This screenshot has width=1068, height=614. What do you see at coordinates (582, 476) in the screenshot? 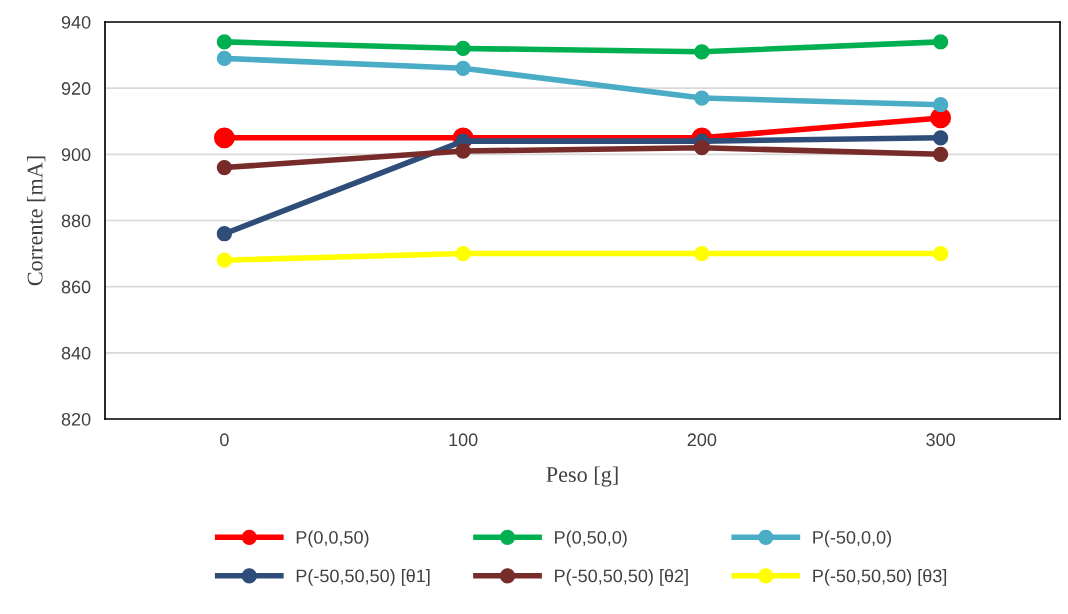
I see `x-axis-title: Peso [g]` at bounding box center [582, 476].